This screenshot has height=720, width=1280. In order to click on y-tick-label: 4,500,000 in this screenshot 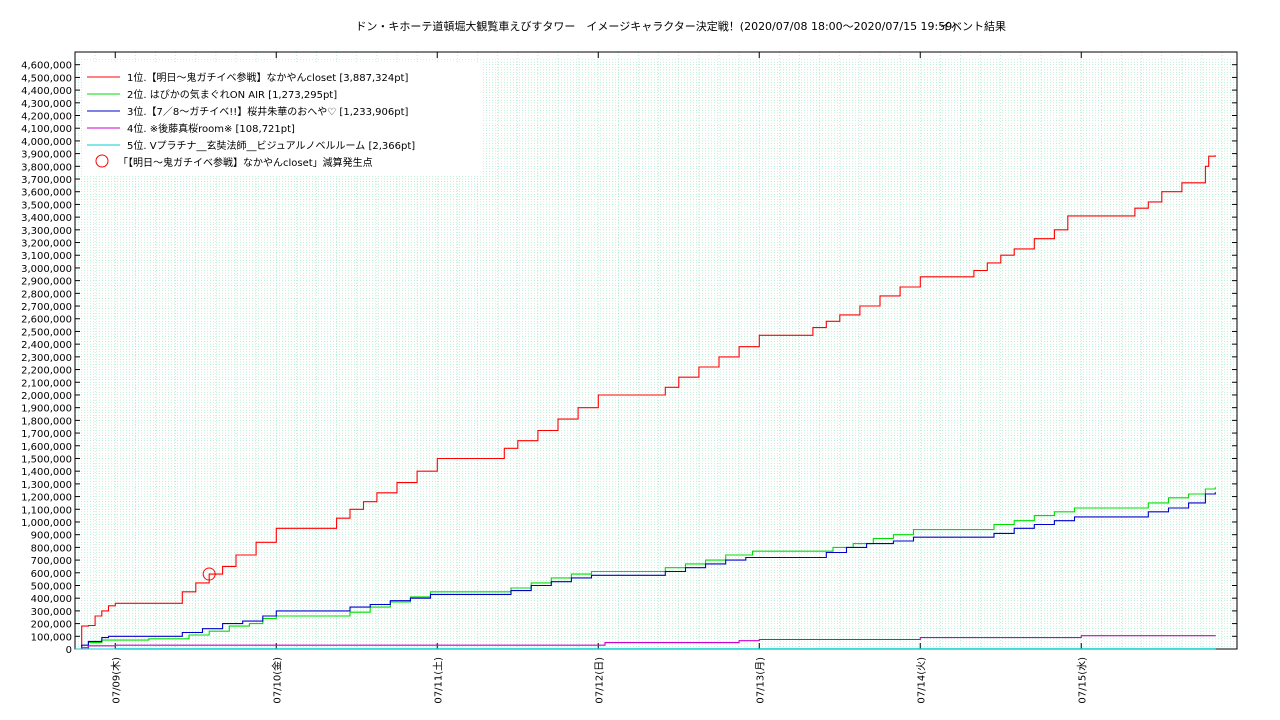, I will do `click(46, 78)`.